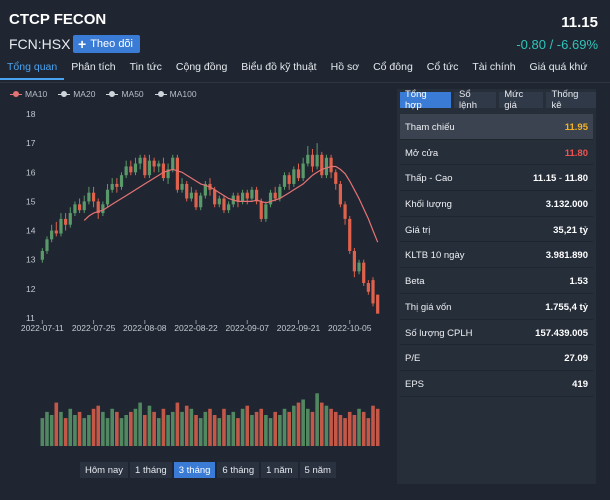 The height and width of the screenshot is (500, 610). Describe the element at coordinates (496, 384) in the screenshot. I see `stat-row-eps: EPS 419` at that location.